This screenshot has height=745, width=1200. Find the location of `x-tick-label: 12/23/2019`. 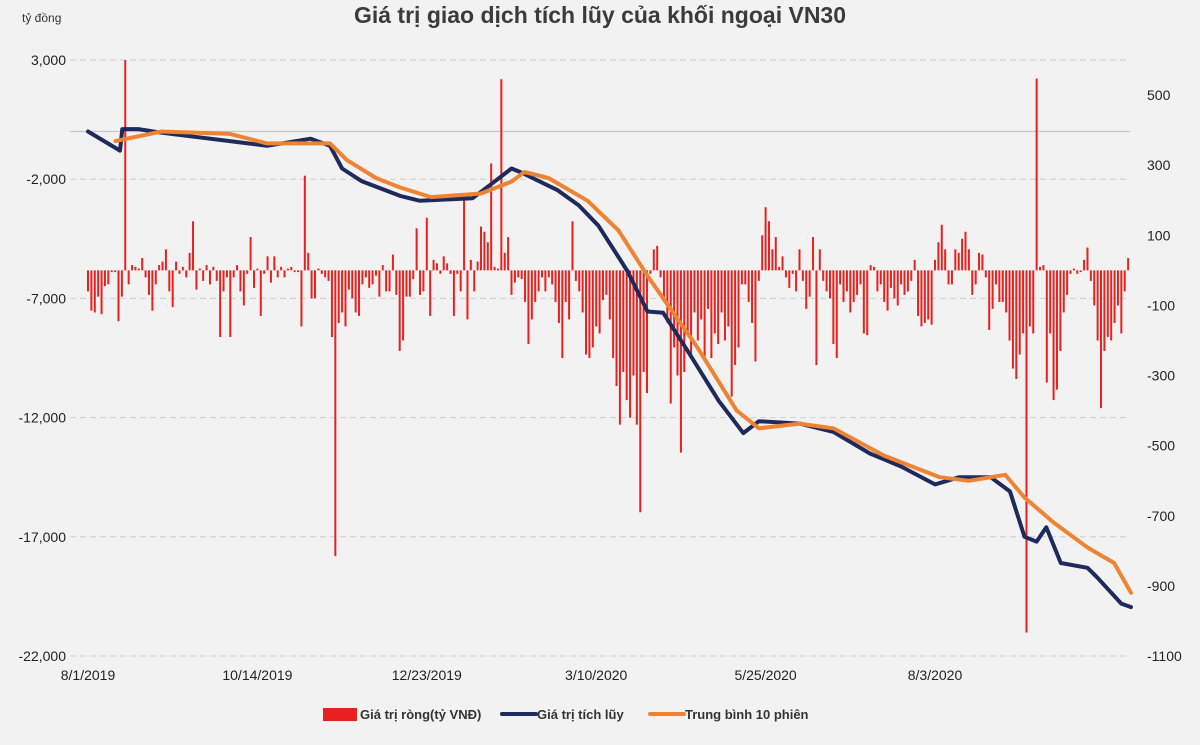

x-tick-label: 12/23/2019 is located at coordinates (427, 675).